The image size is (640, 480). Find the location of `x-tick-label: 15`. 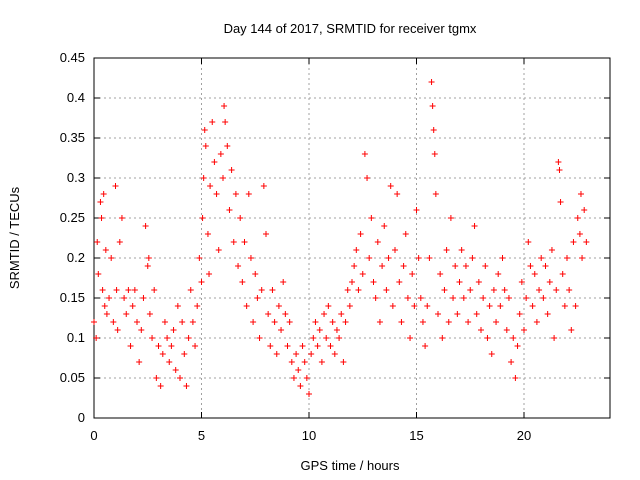

x-tick-label: 15 is located at coordinates (416, 435).